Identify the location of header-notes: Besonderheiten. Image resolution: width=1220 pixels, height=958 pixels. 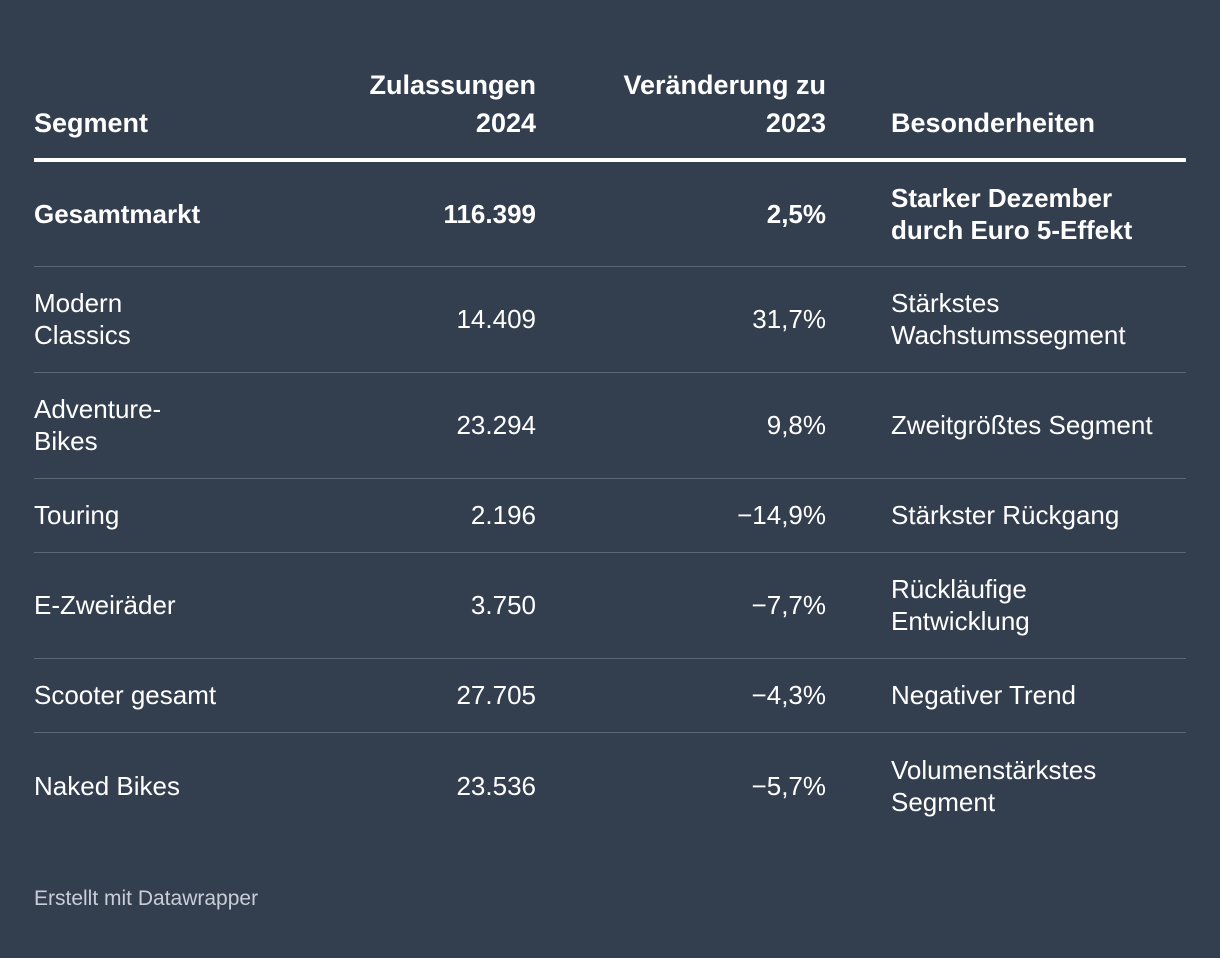
(1006, 114).